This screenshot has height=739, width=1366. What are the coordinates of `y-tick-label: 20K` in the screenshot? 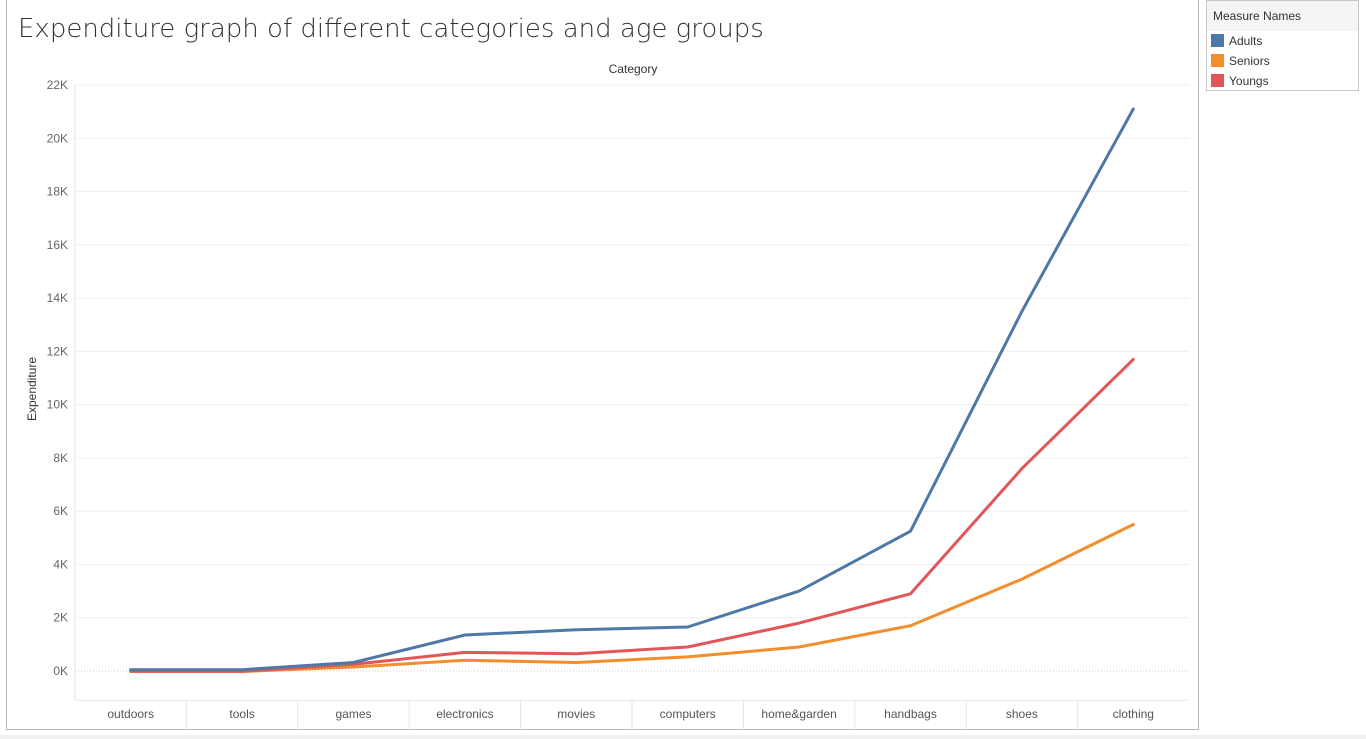 It's located at (57, 138).